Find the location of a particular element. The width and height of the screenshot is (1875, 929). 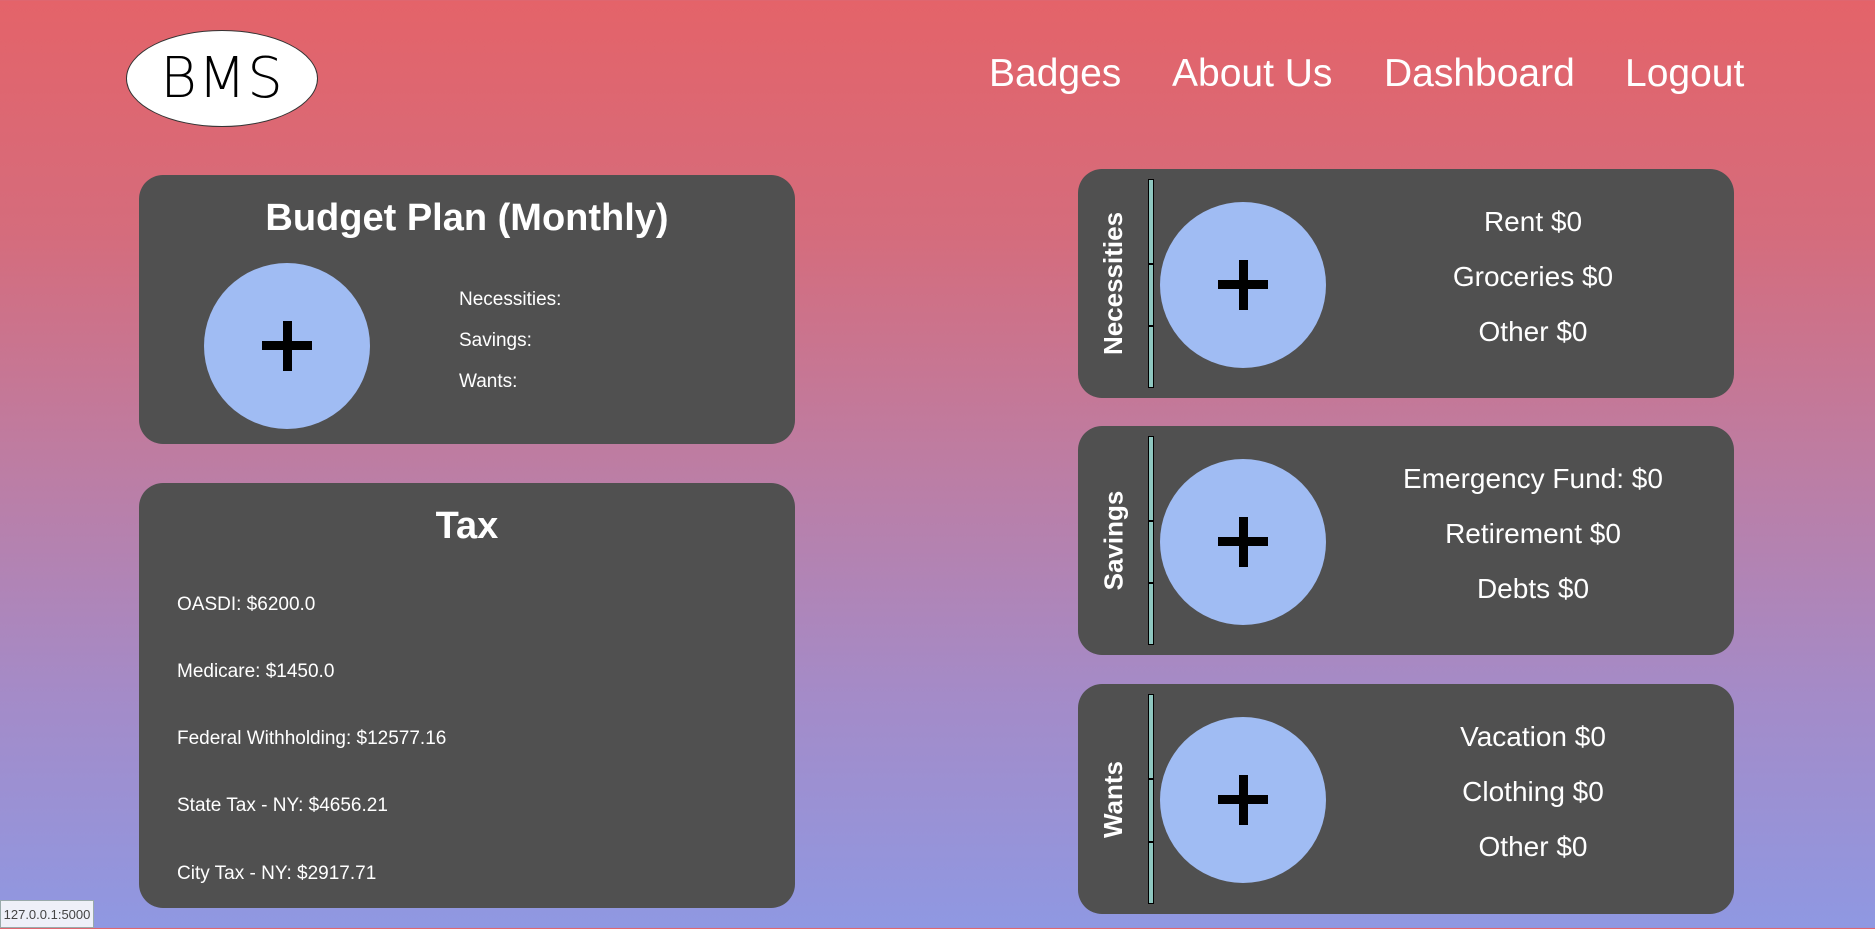

necessities-label: Necessities: is located at coordinates (510, 299).